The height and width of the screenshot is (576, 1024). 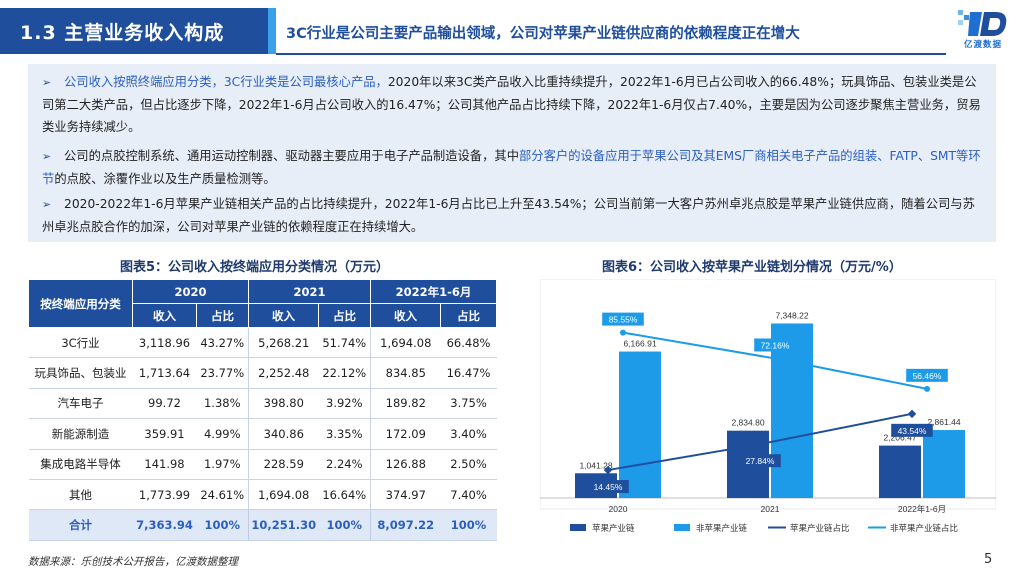 What do you see at coordinates (468, 404) in the screenshot?
I see `table-cell: 3.75%` at bounding box center [468, 404].